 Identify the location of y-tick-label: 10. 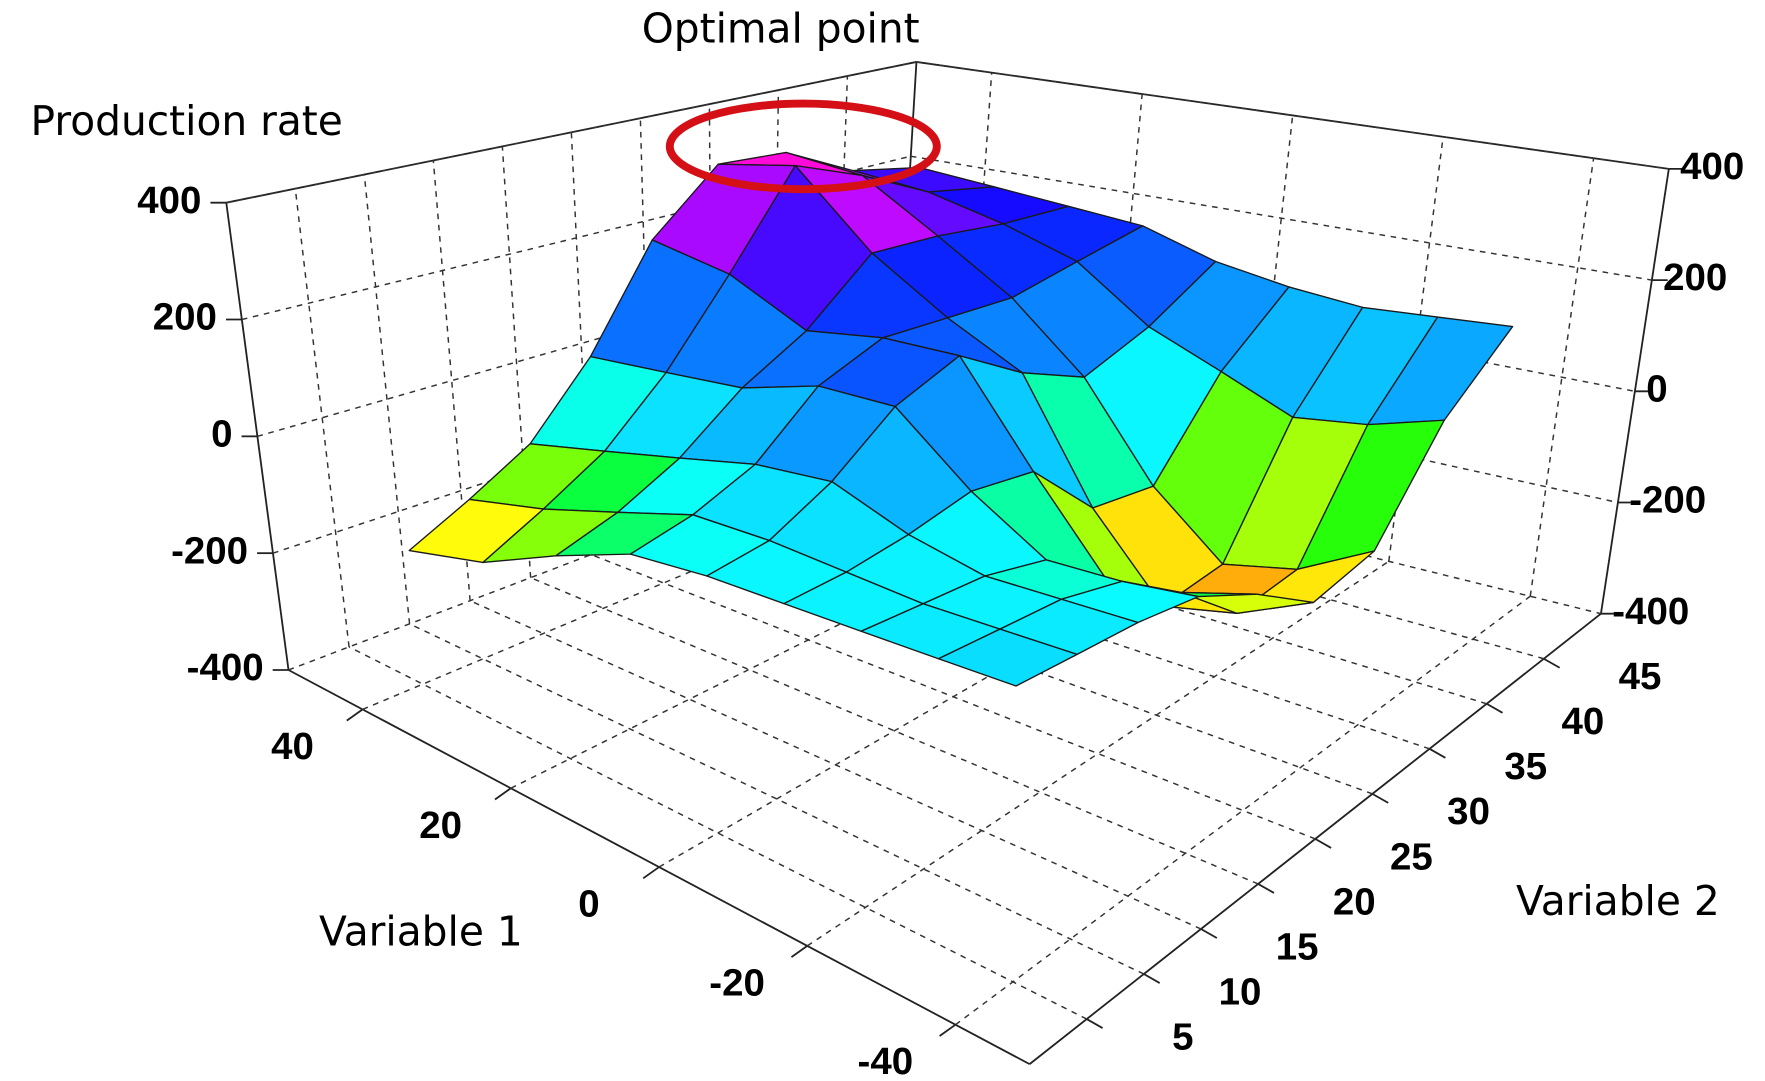
(1240, 991).